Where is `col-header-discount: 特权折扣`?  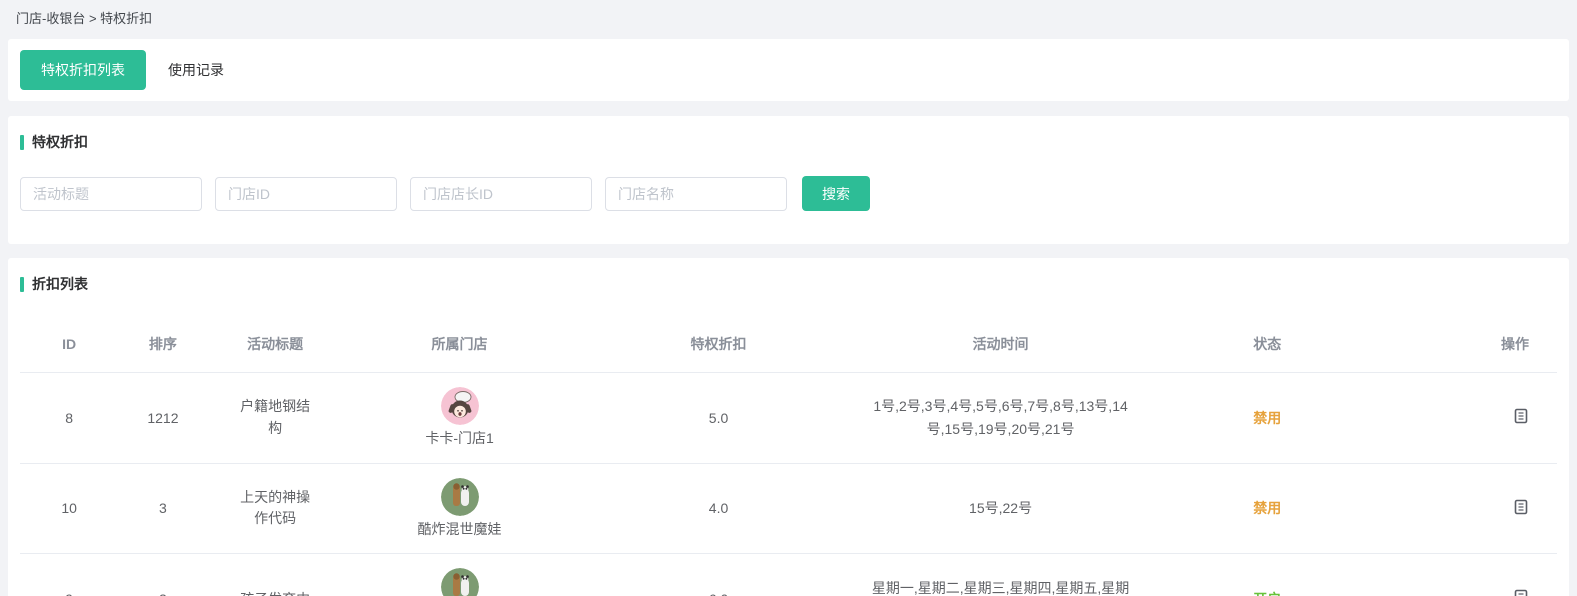
col-header-discount: 特权折扣 is located at coordinates (718, 342).